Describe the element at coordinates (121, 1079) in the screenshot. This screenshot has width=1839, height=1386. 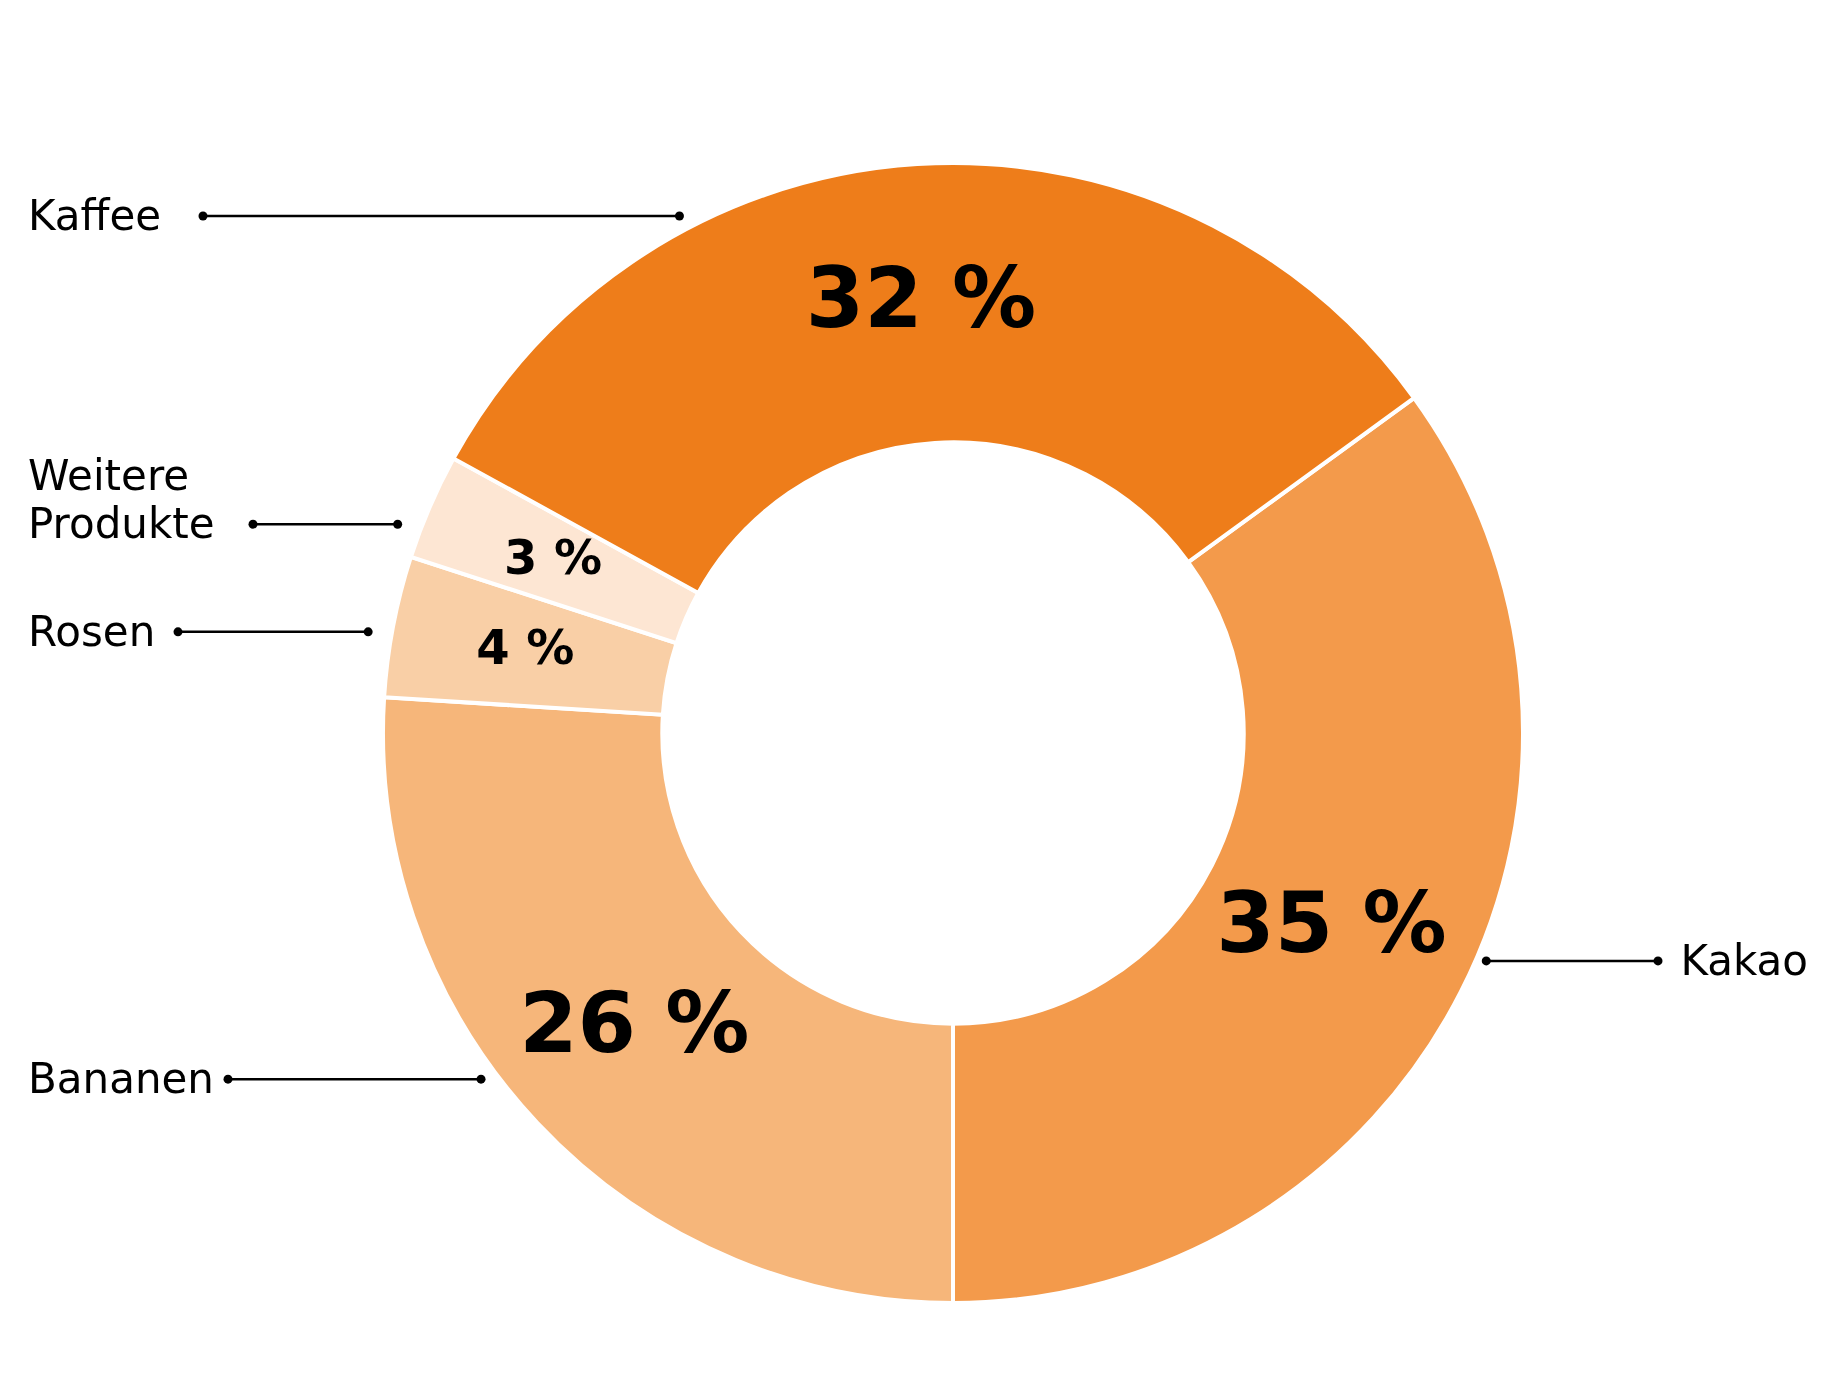
I see `slice-label: Bananen` at that location.